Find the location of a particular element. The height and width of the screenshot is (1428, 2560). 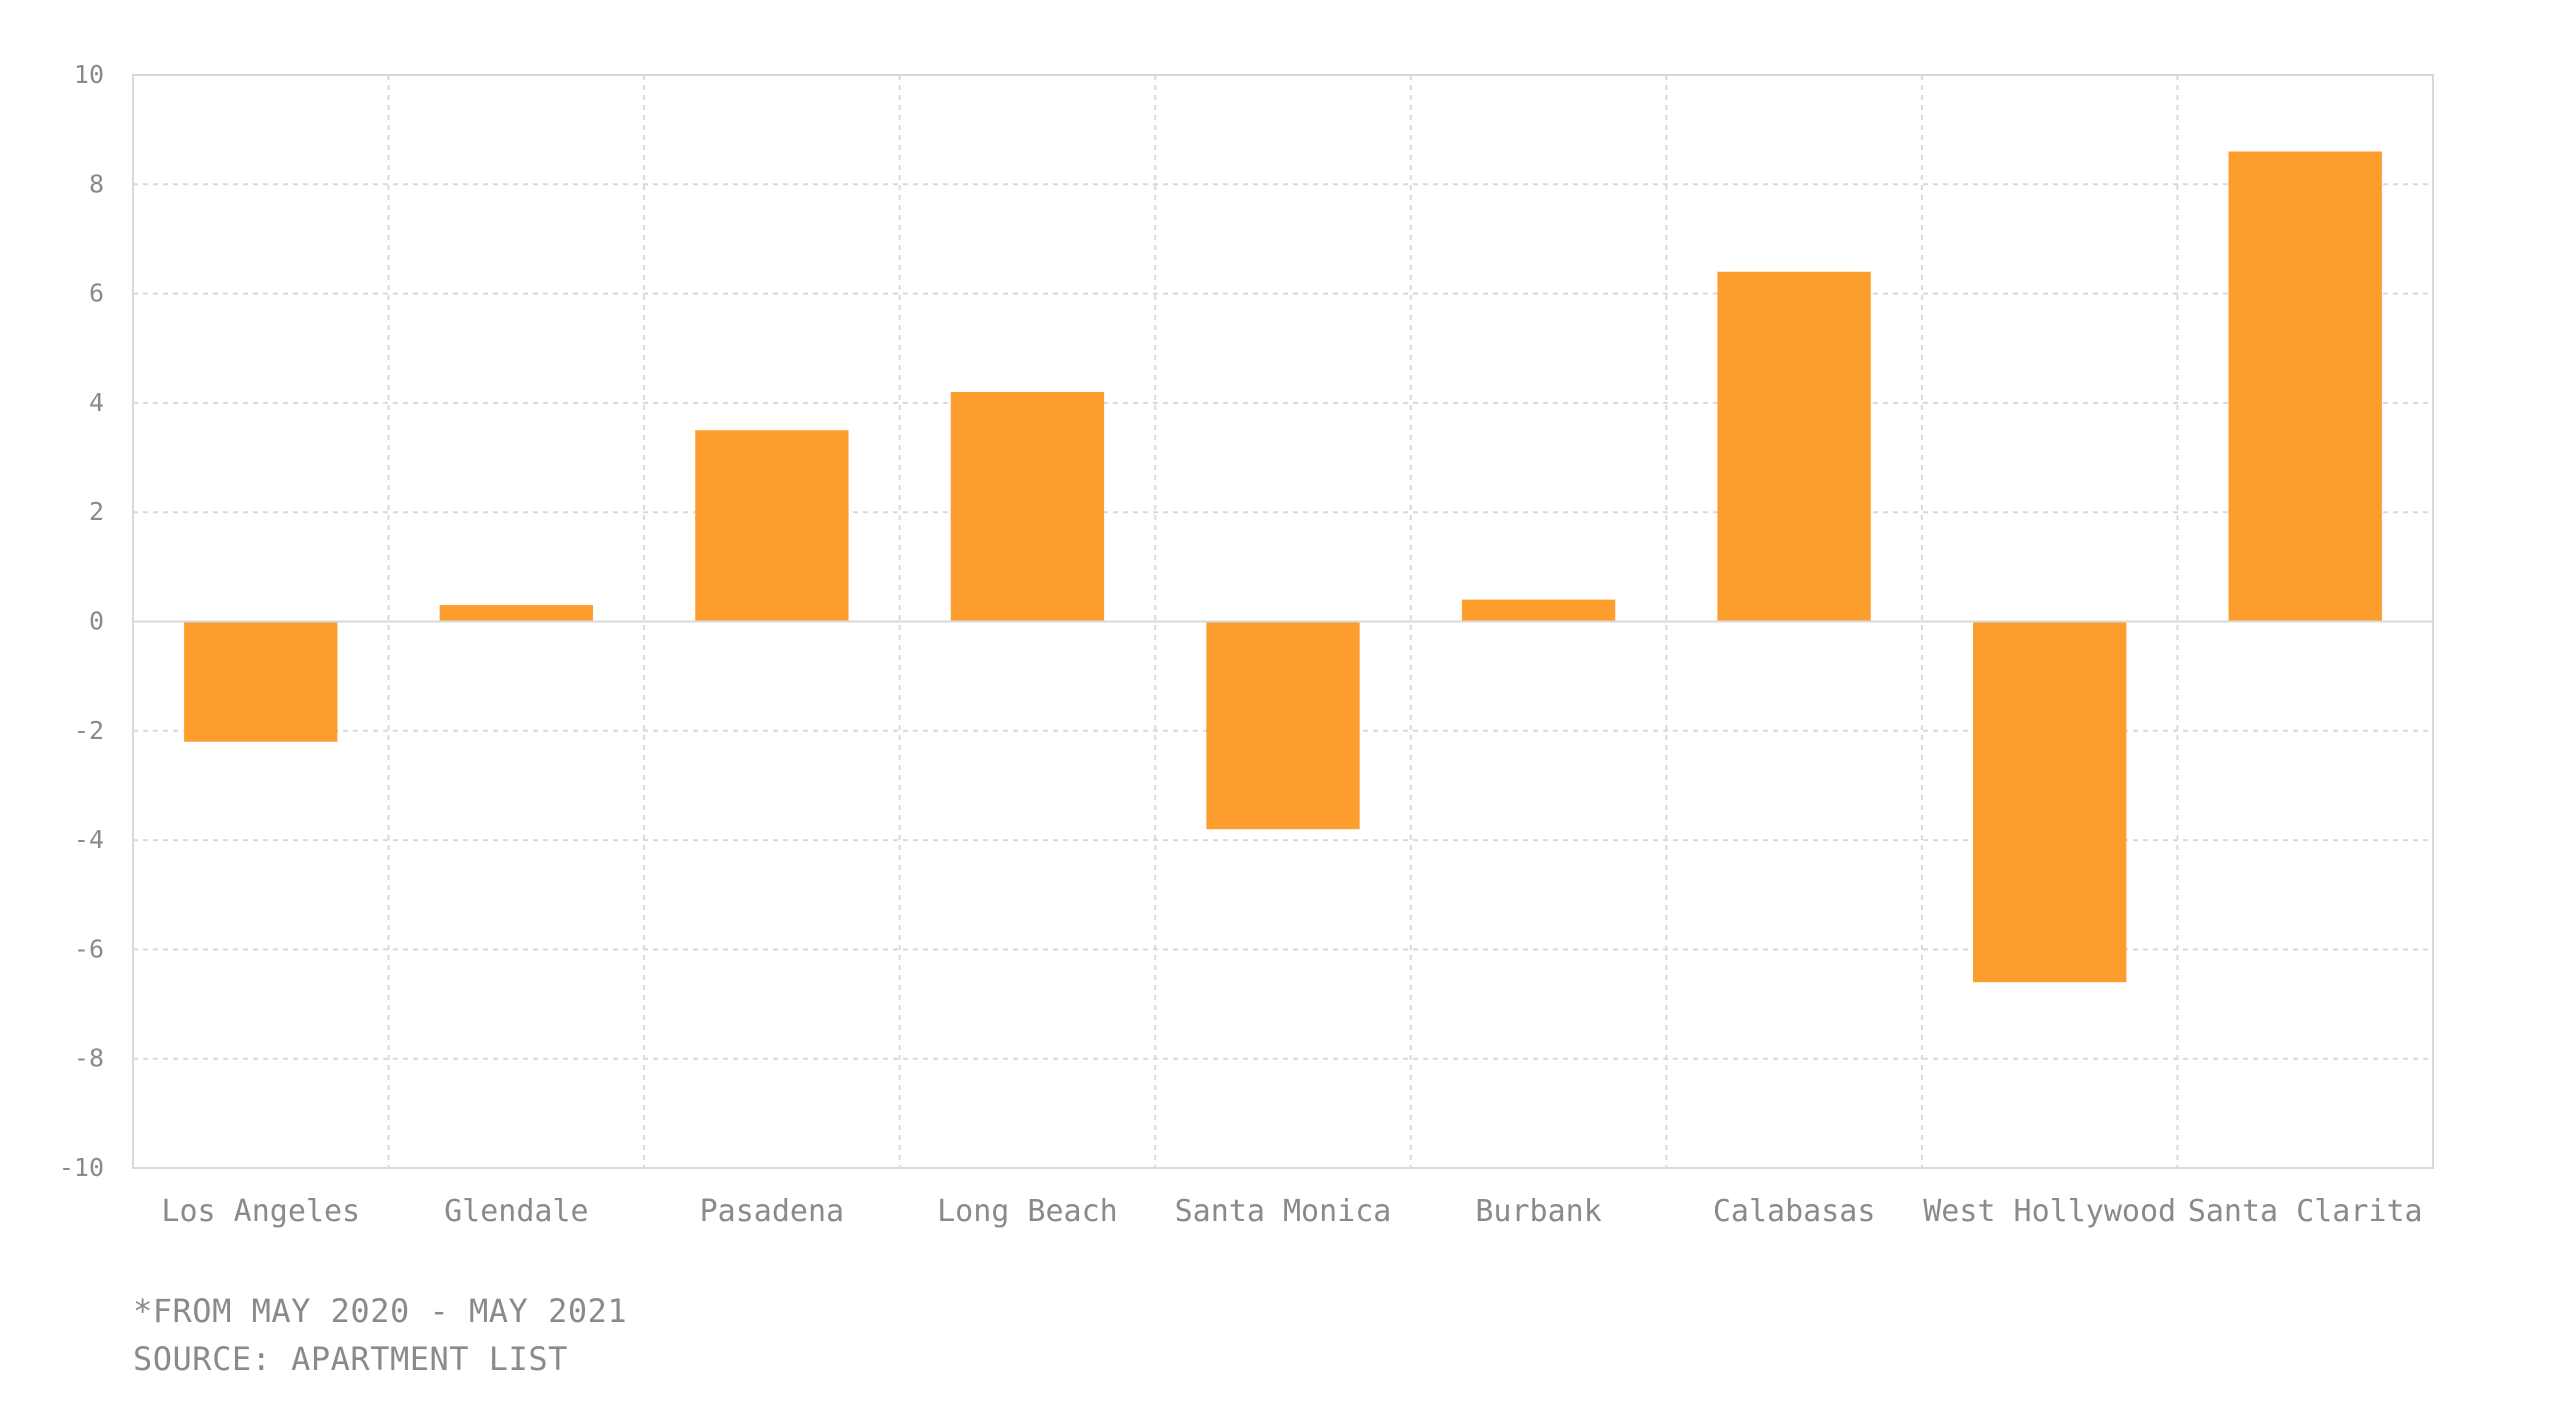

x-tick-label: Santa Clarita is located at coordinates (2305, 1211).